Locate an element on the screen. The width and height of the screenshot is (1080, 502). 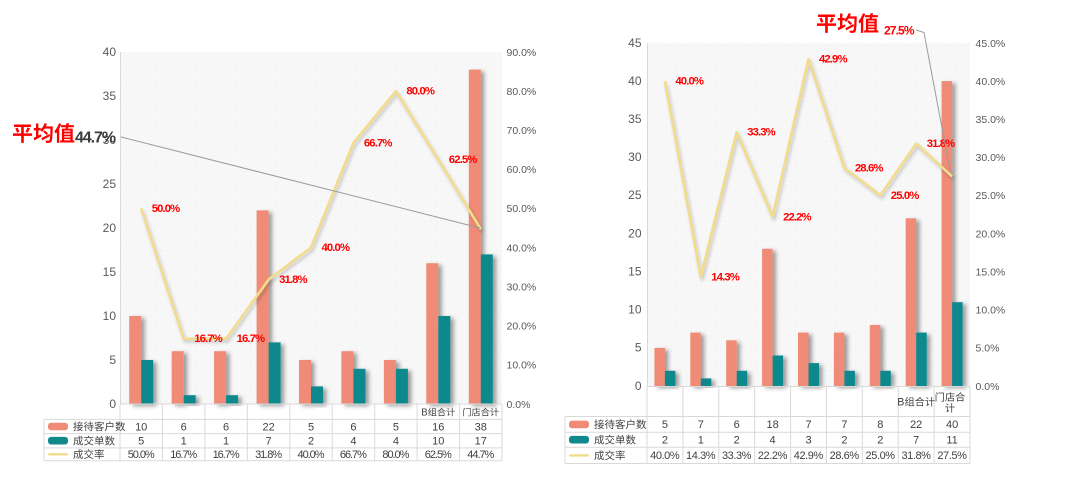
svg-text: 5.0% is located at coordinates (988, 349).